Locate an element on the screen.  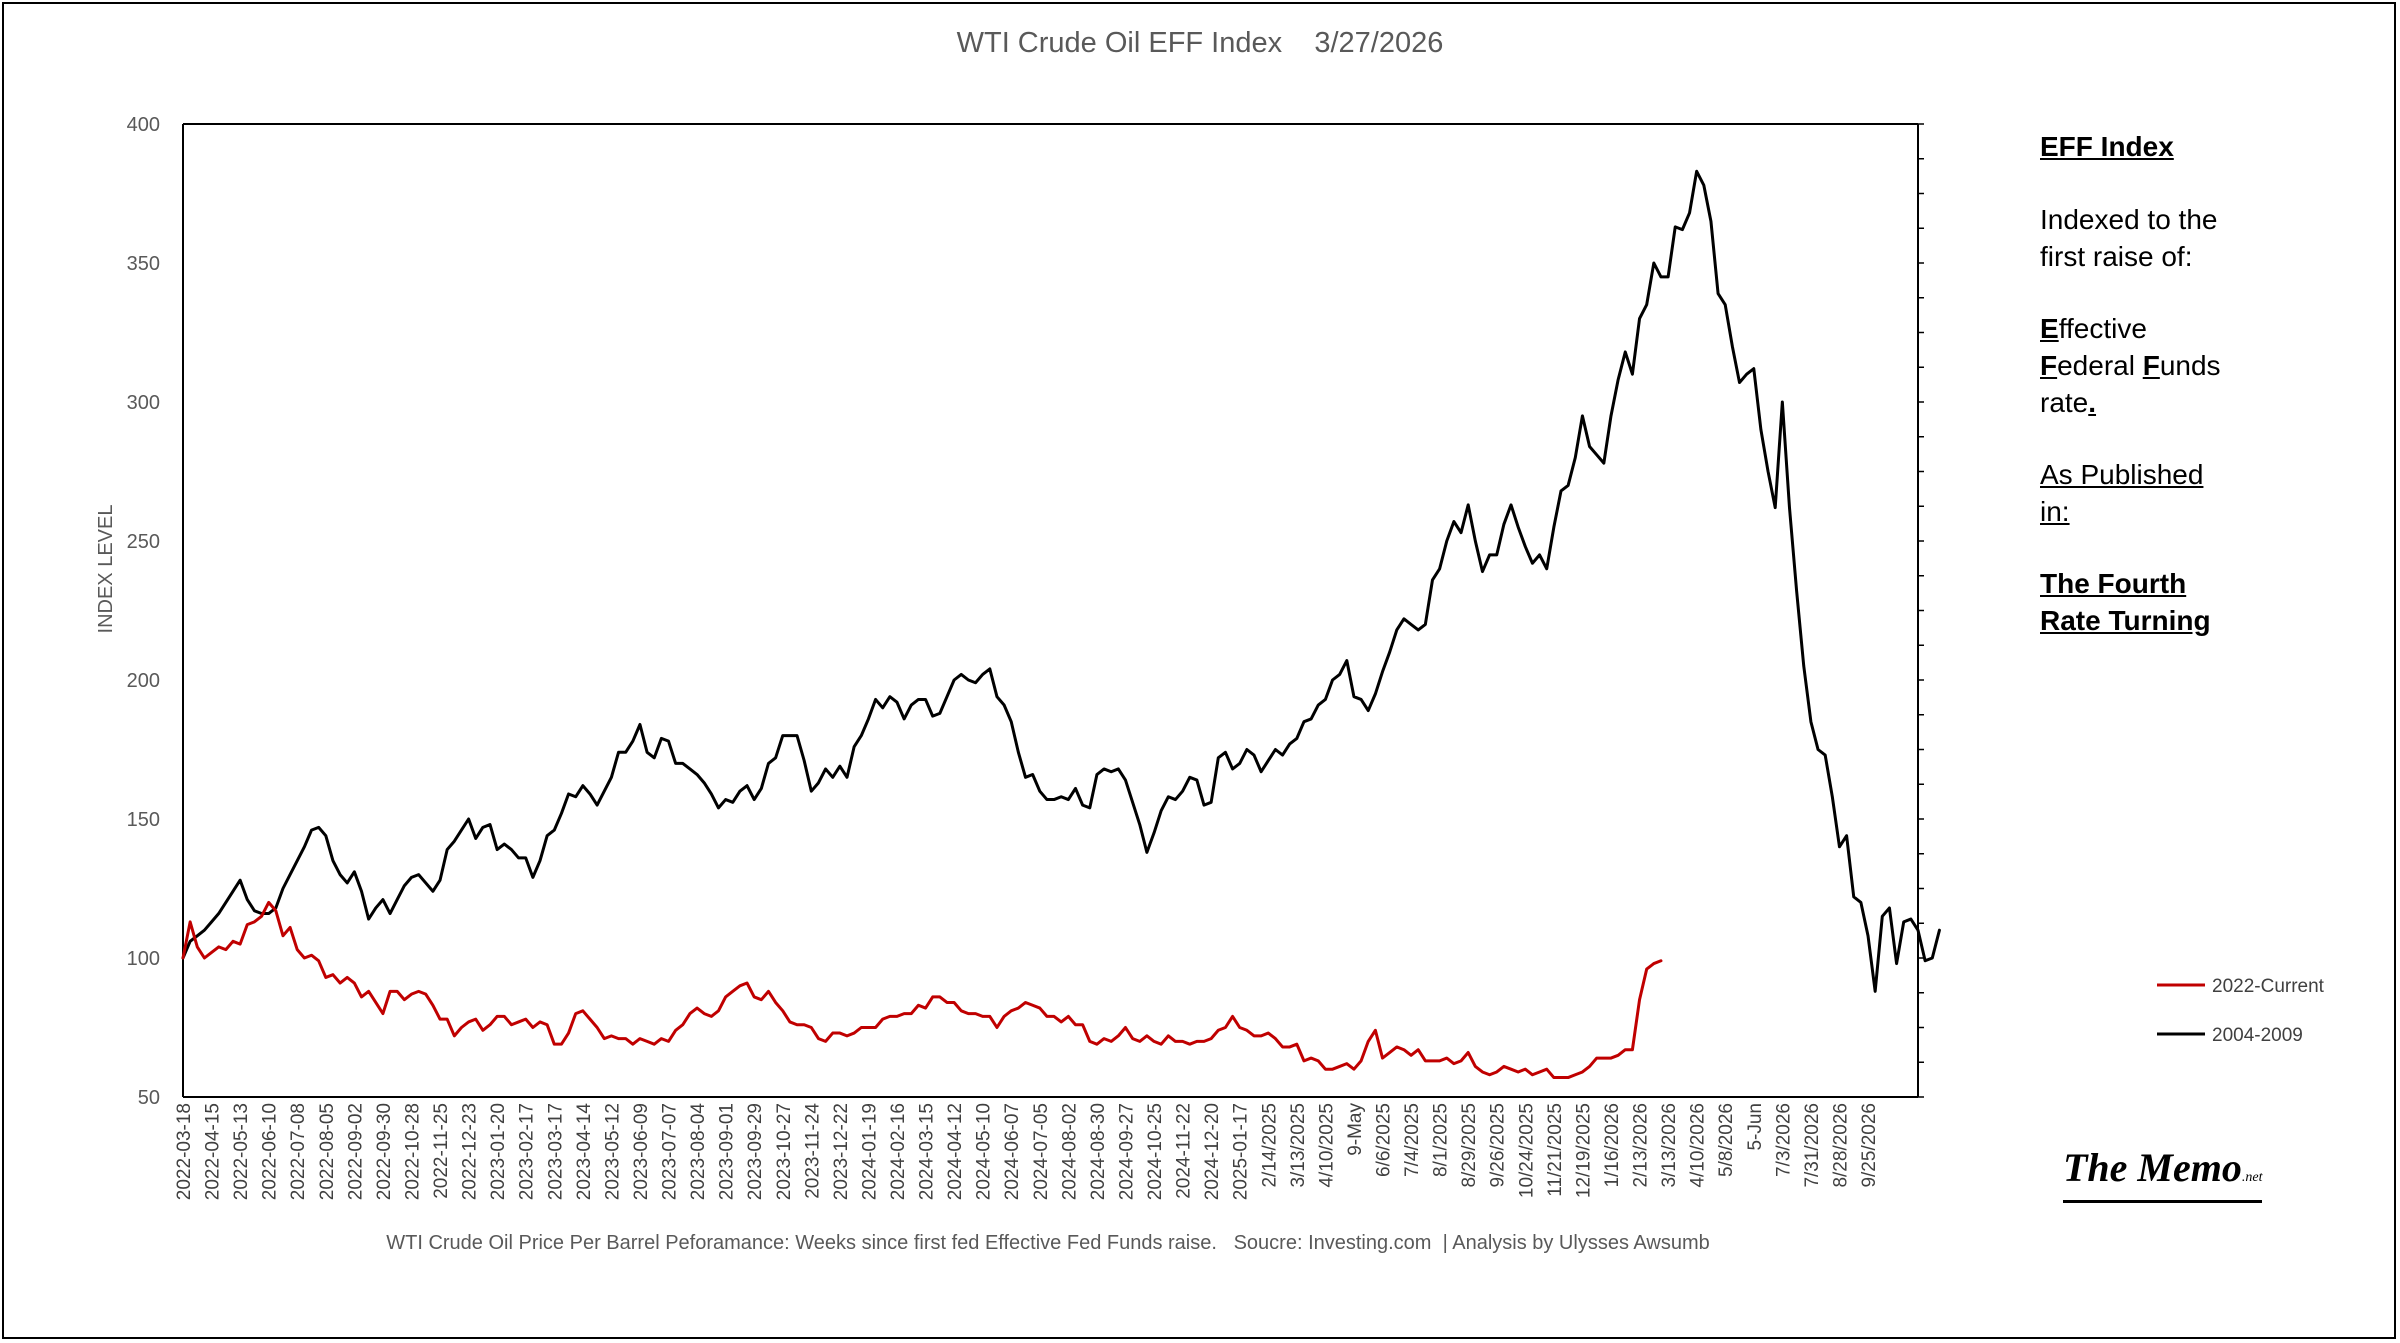
y-tick-label-300: 300 is located at coordinates (143, 403).